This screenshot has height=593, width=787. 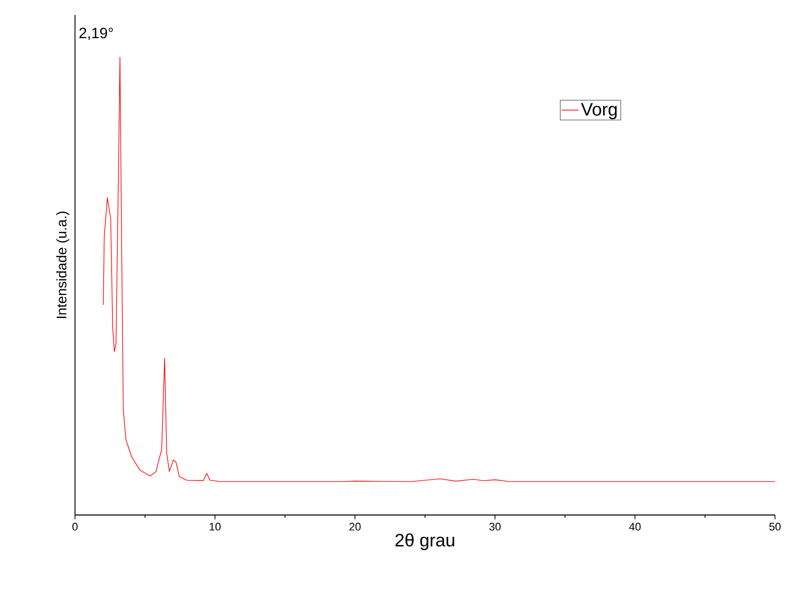 What do you see at coordinates (355, 526) in the screenshot?
I see `x-tick-label: 20` at bounding box center [355, 526].